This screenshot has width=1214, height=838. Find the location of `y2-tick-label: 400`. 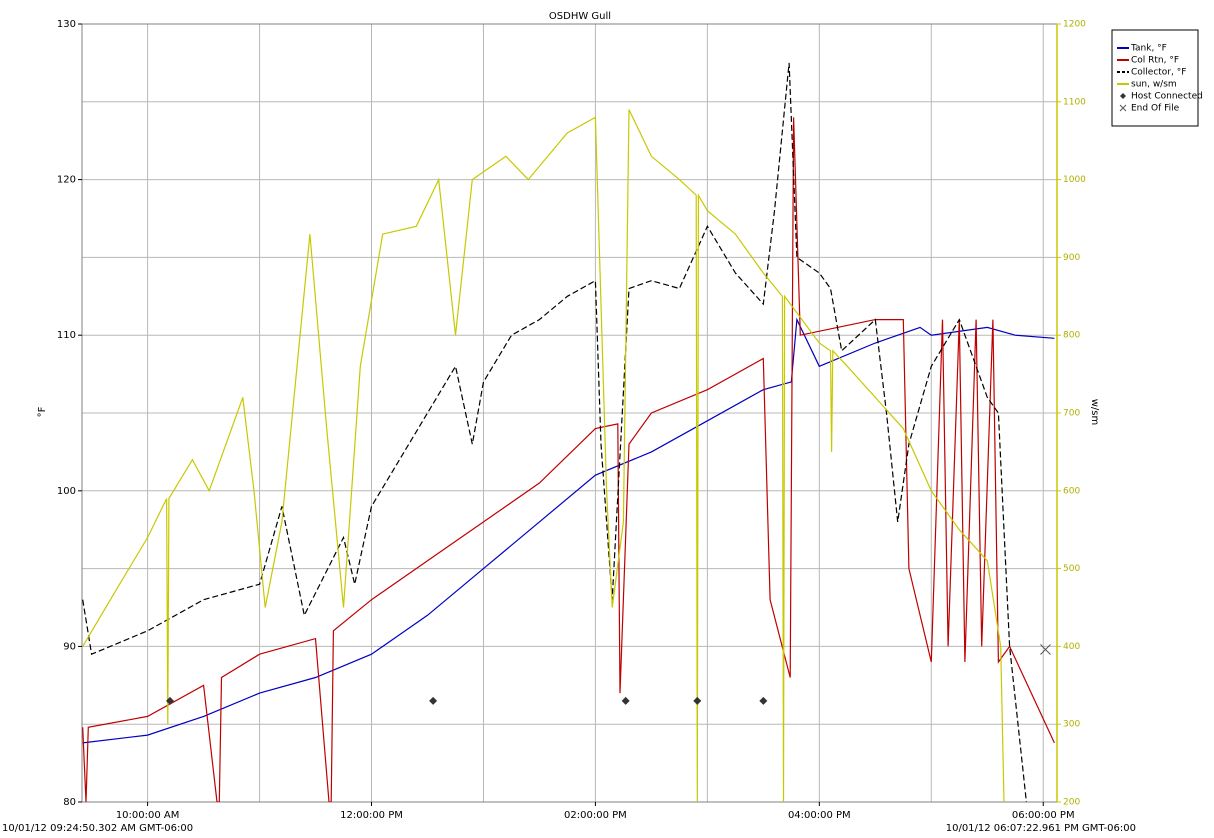

y2-tick-label: 400 is located at coordinates (1071, 647).